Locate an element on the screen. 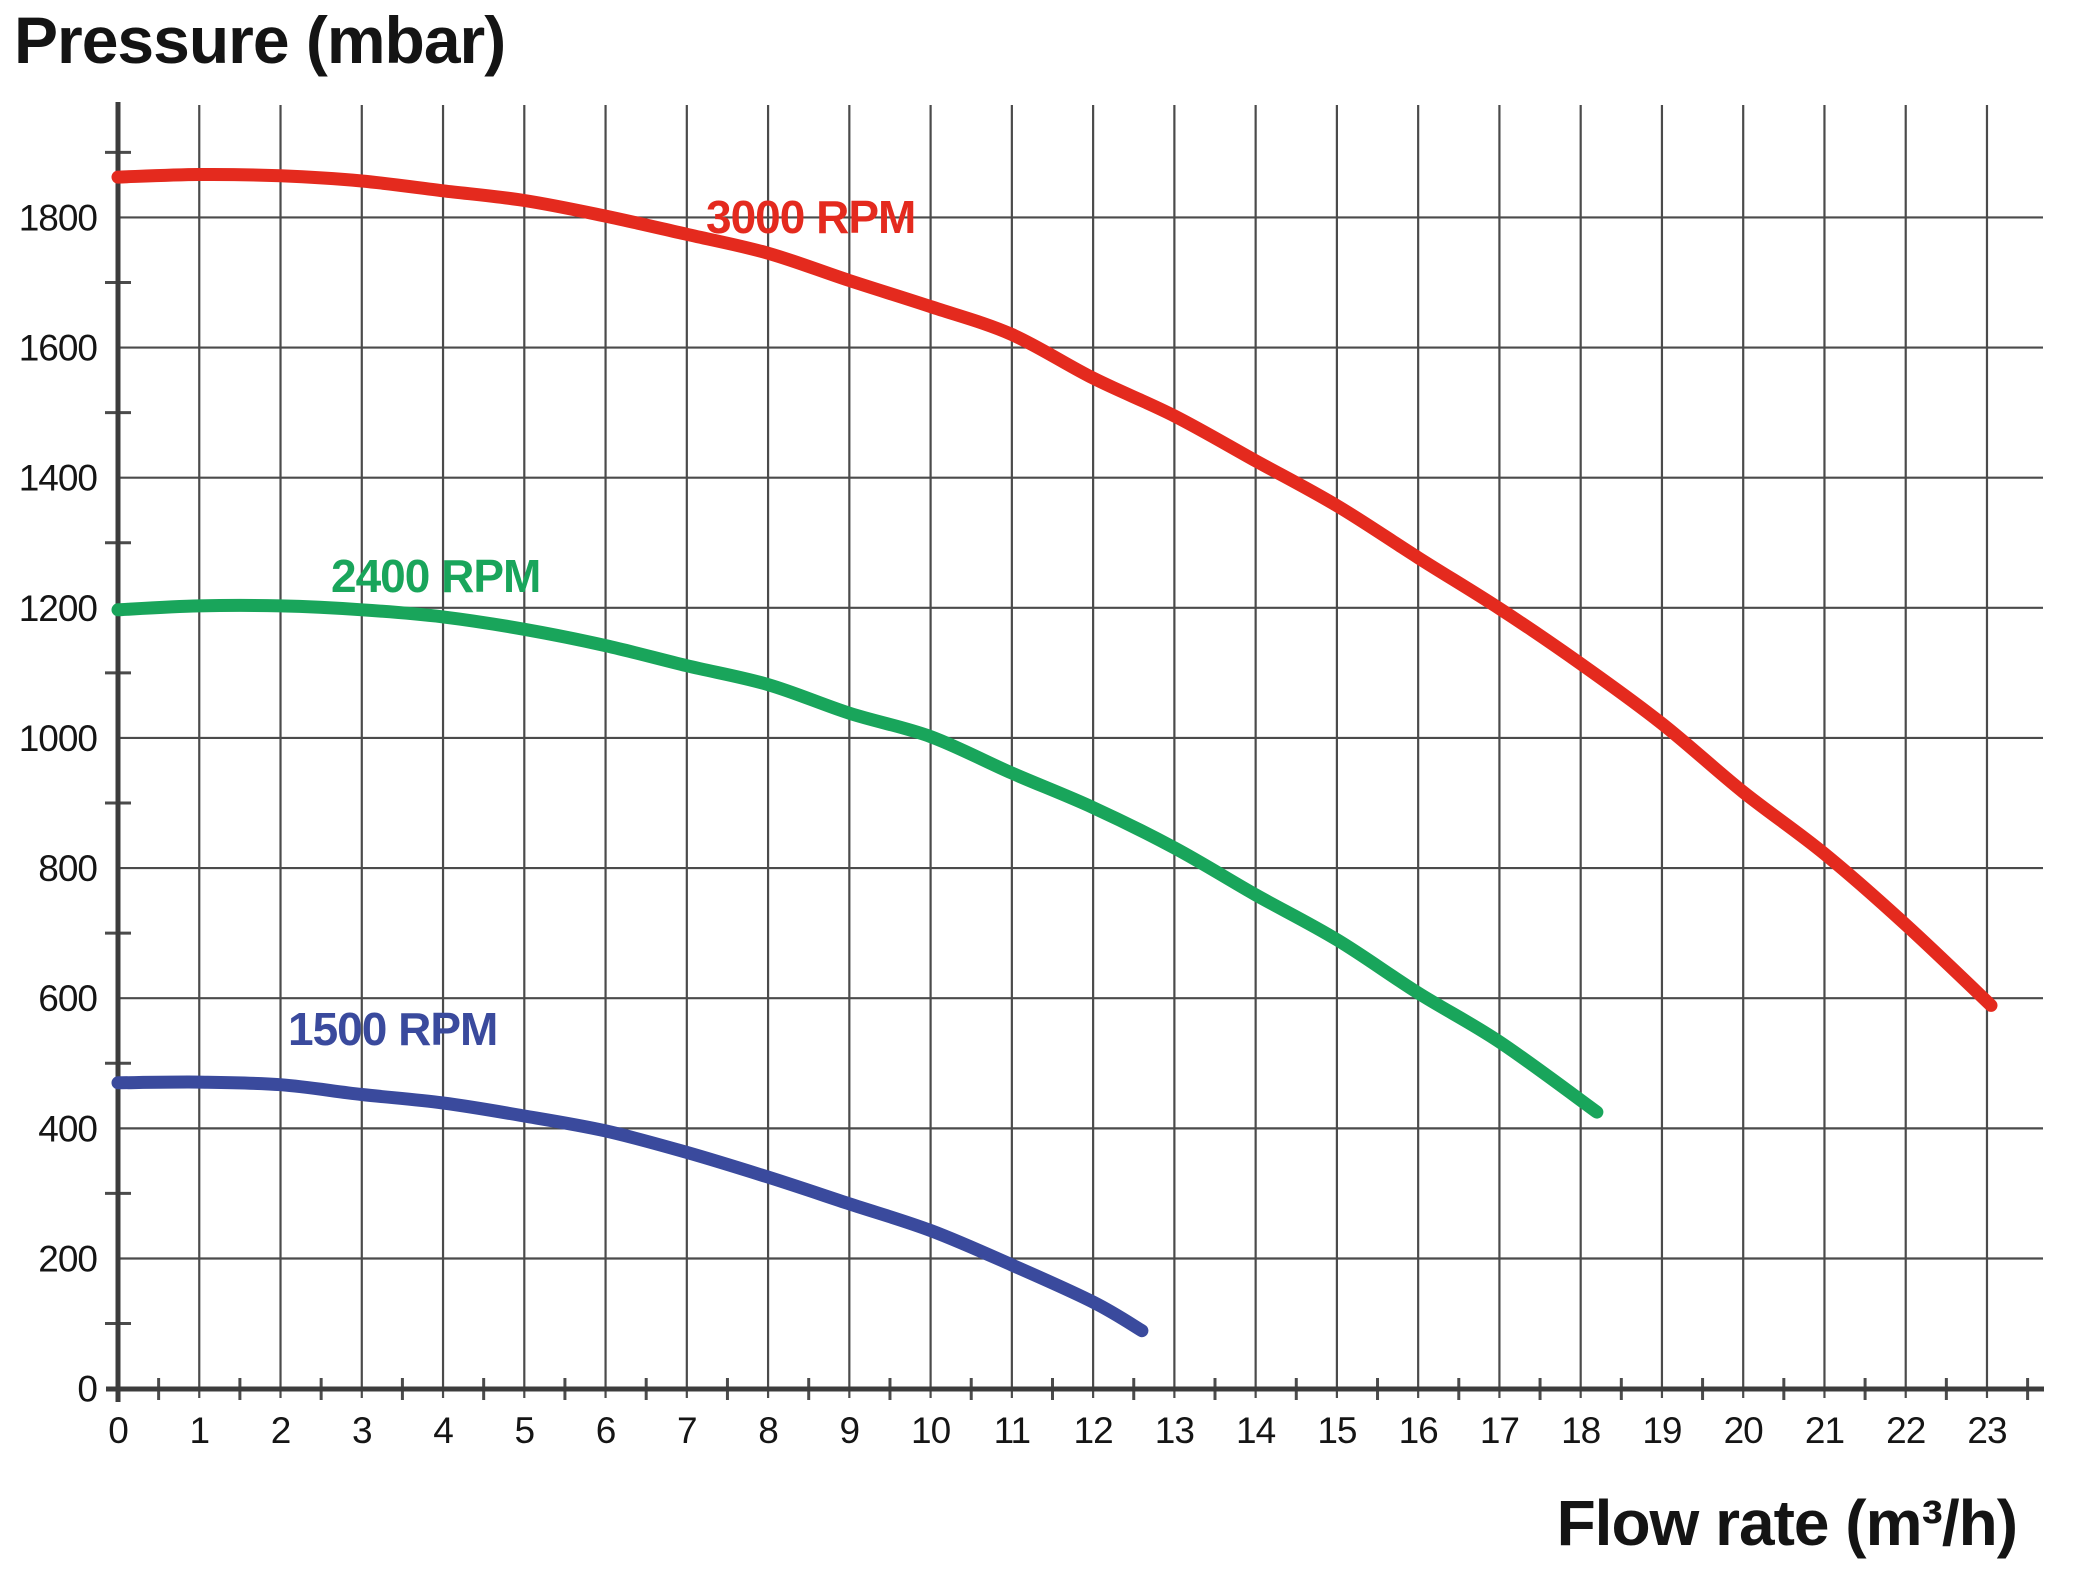 The width and height of the screenshot is (2075, 1582). x-tick-label: 4 is located at coordinates (443, 1430).